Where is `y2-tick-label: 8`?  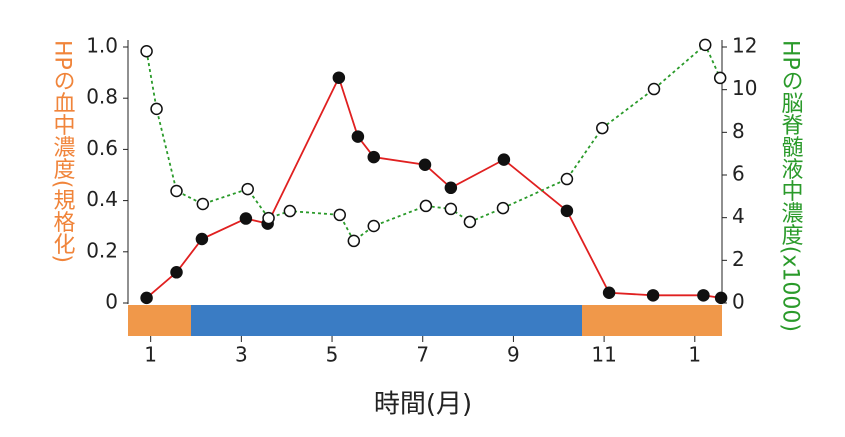
y2-tick-label: 8 is located at coordinates (738, 131).